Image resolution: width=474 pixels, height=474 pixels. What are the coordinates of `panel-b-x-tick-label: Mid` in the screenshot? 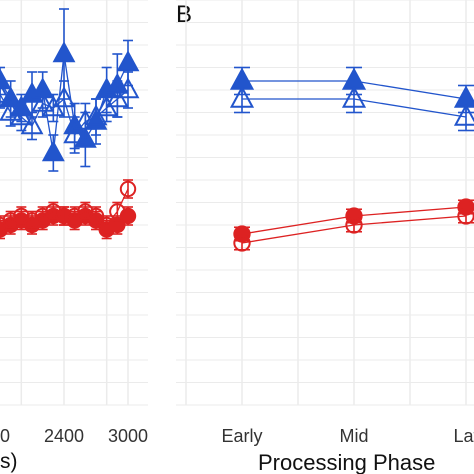 It's located at (353, 436).